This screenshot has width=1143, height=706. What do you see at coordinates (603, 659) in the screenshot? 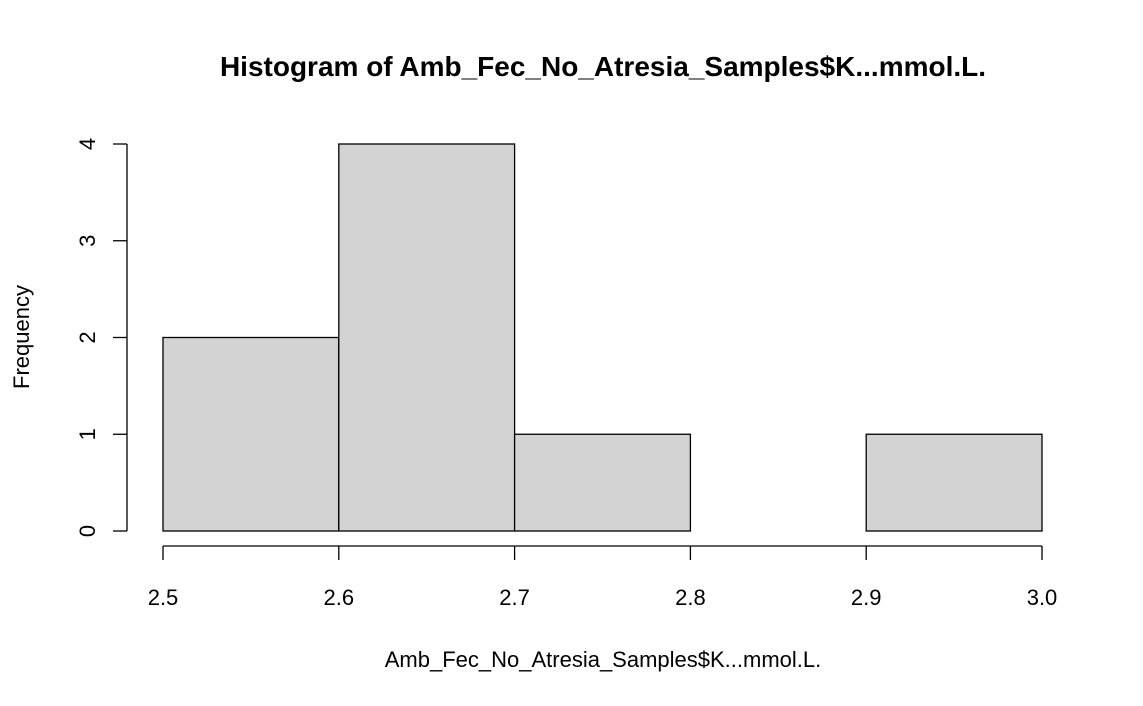
I see `x-axis-label: Amb_Fec_No_Atresia_Samples$K...mmol.L.` at bounding box center [603, 659].